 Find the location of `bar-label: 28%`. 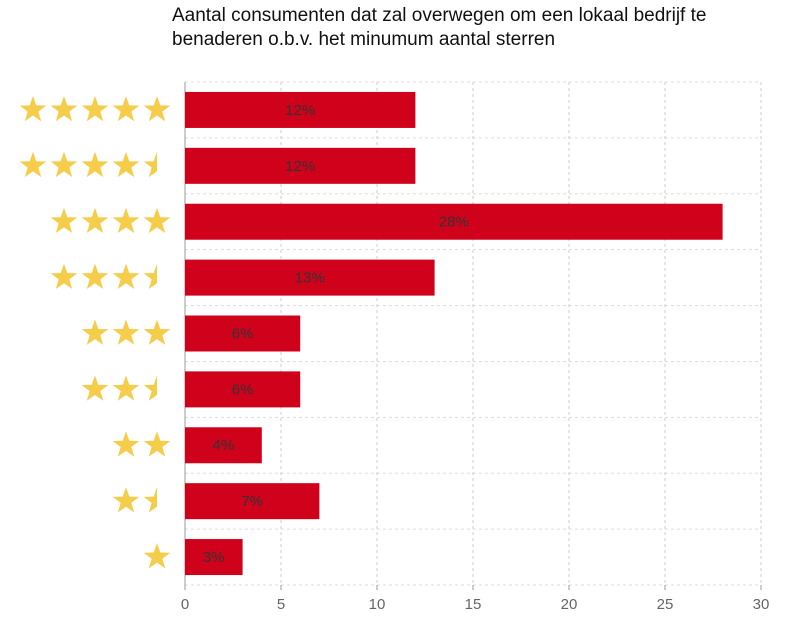

bar-label: 28% is located at coordinates (454, 222).